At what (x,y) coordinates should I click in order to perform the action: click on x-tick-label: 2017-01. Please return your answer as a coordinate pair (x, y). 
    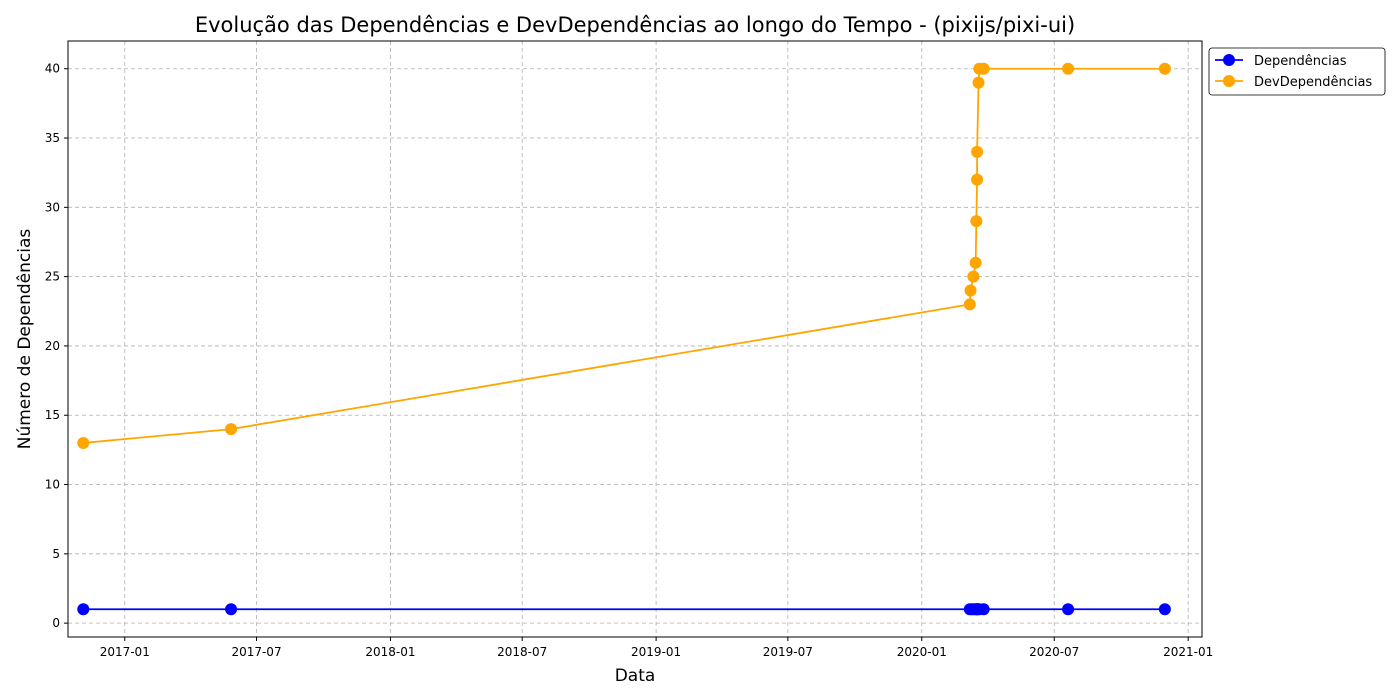
    Looking at the image, I should click on (125, 652).